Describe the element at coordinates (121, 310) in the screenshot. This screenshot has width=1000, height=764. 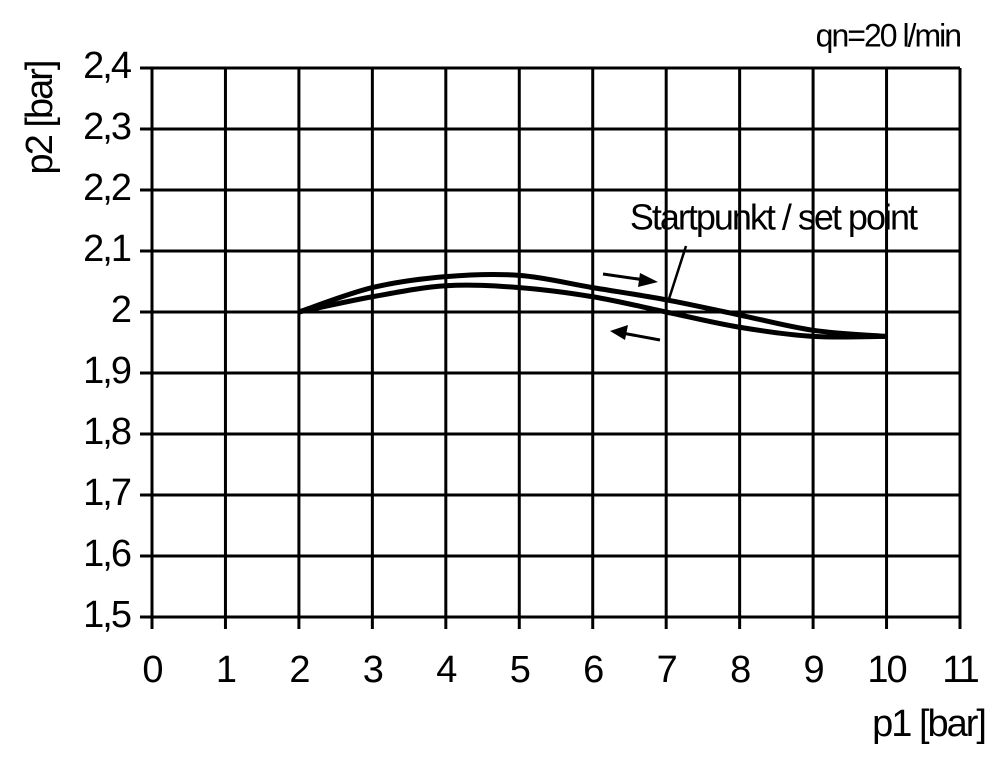
I see `y-tick-label: 2` at that location.